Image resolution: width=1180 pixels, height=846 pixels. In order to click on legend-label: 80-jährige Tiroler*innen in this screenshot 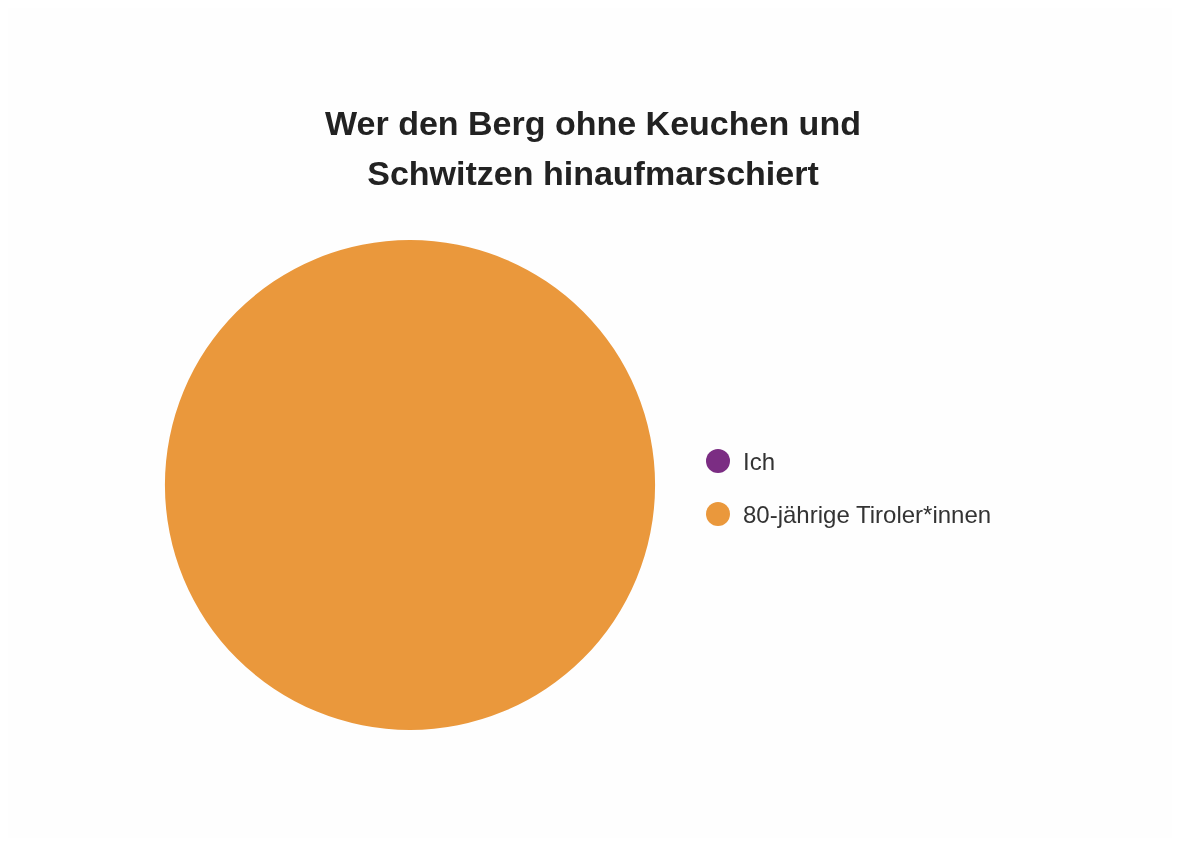, I will do `click(867, 514)`.